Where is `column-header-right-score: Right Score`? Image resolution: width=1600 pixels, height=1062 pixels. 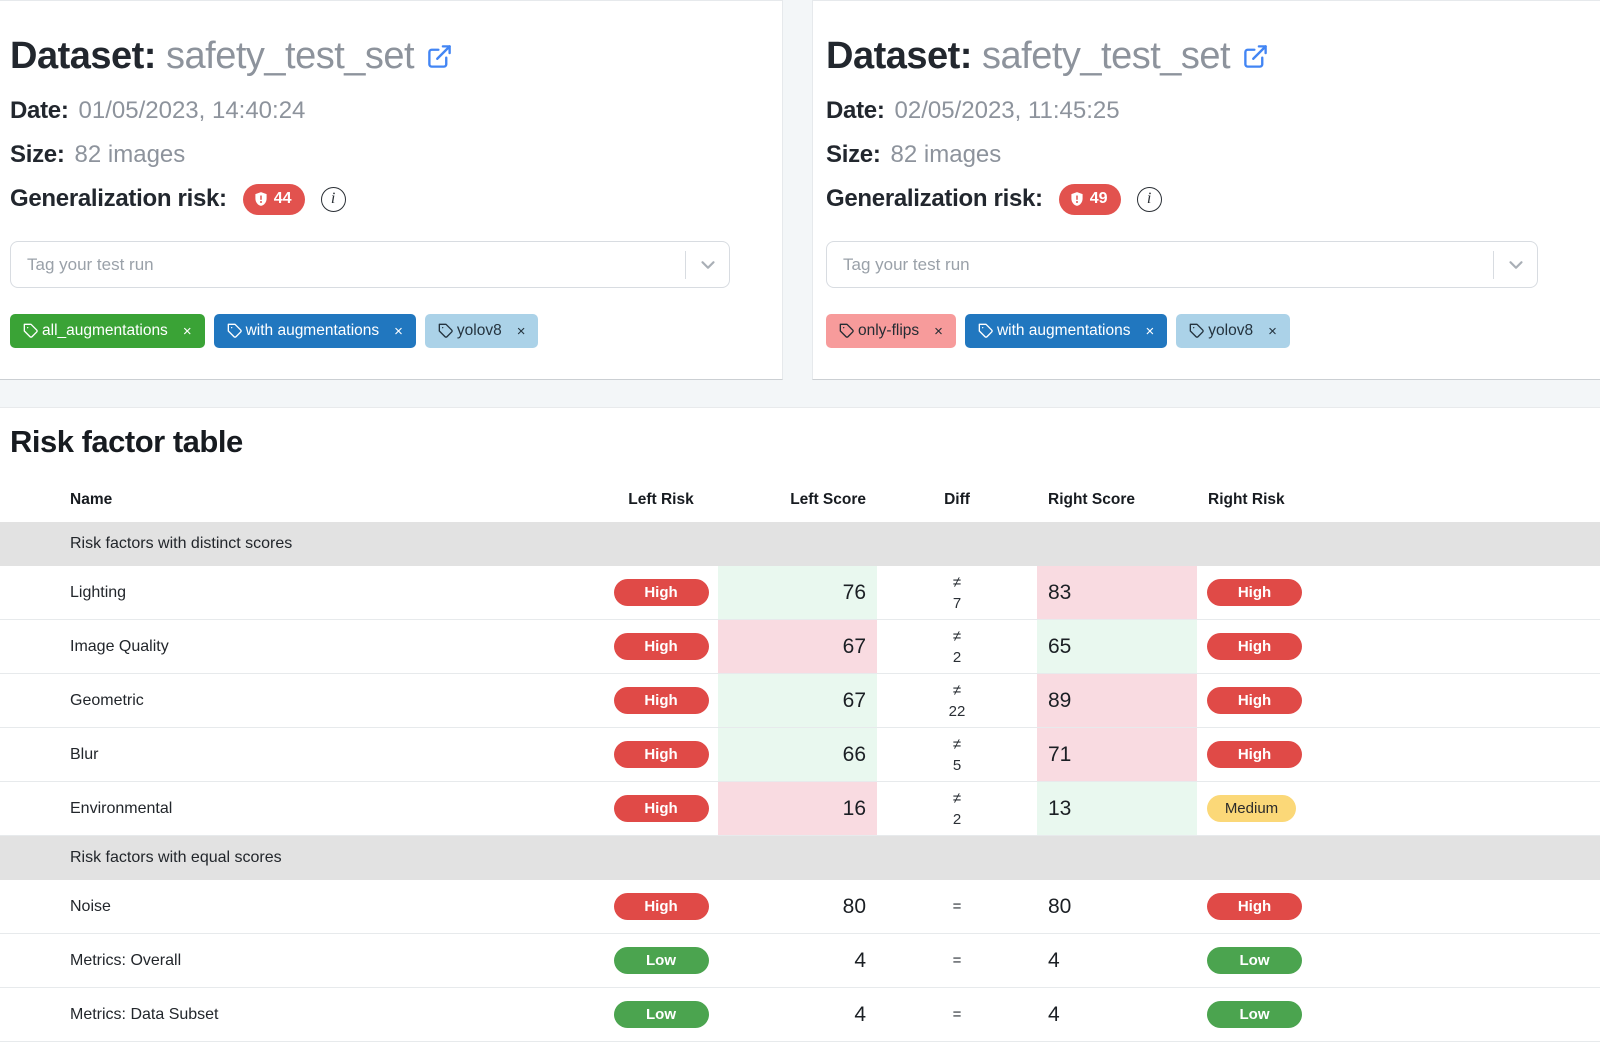 column-header-right-score: Right Score is located at coordinates (1091, 499).